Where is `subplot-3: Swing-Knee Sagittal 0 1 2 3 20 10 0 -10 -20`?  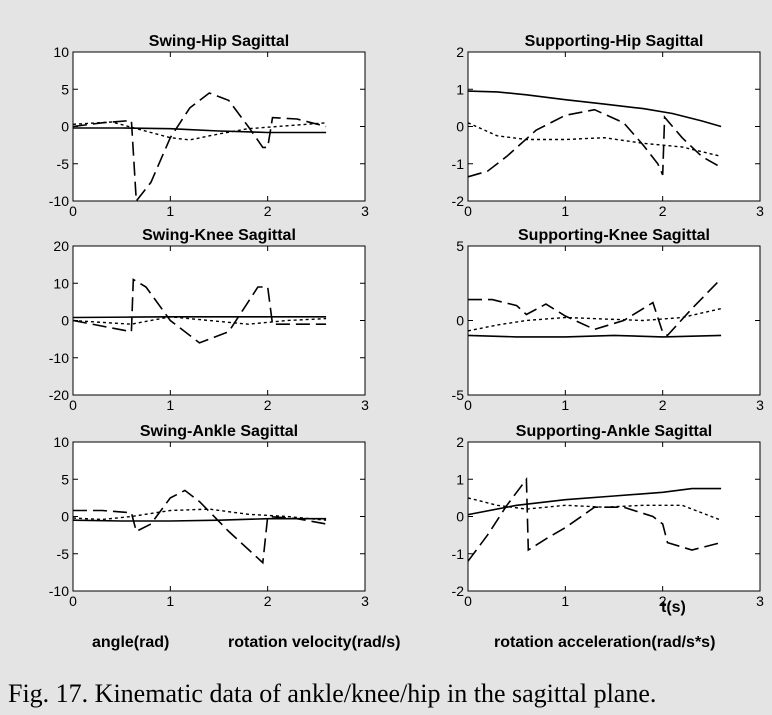 subplot-3: Swing-Knee Sagittal 0 1 2 3 20 10 0 -10 -20 is located at coordinates (209, 320).